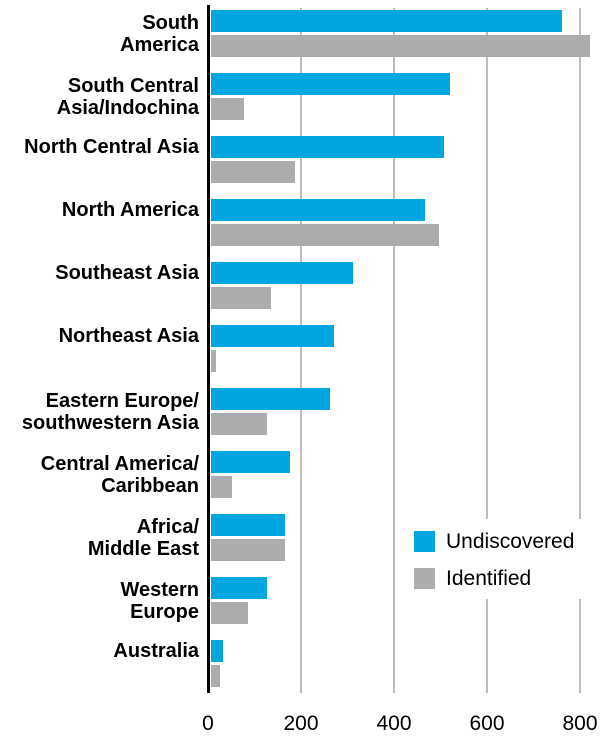  What do you see at coordinates (489, 578) in the screenshot?
I see `legend-label-identified: Identified` at bounding box center [489, 578].